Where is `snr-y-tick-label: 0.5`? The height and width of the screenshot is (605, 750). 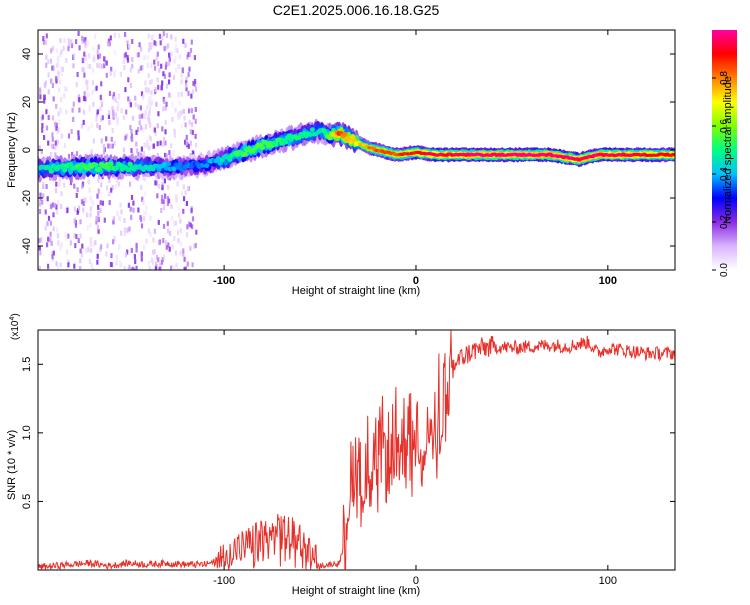
snr-y-tick-label: 0.5 is located at coordinates (27, 501).